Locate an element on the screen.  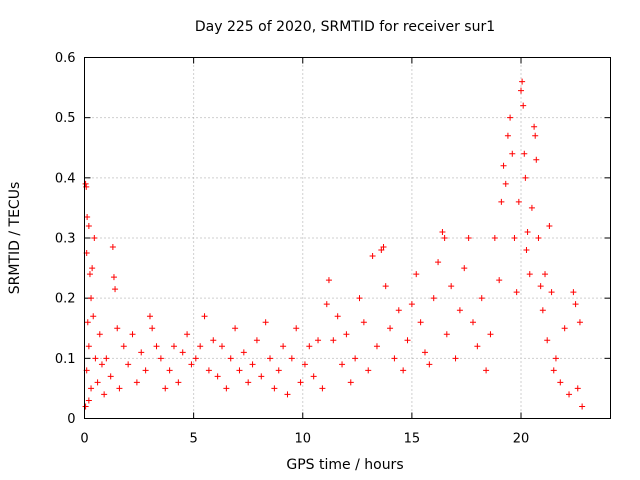
x-tick-label: 20 is located at coordinates (521, 439).